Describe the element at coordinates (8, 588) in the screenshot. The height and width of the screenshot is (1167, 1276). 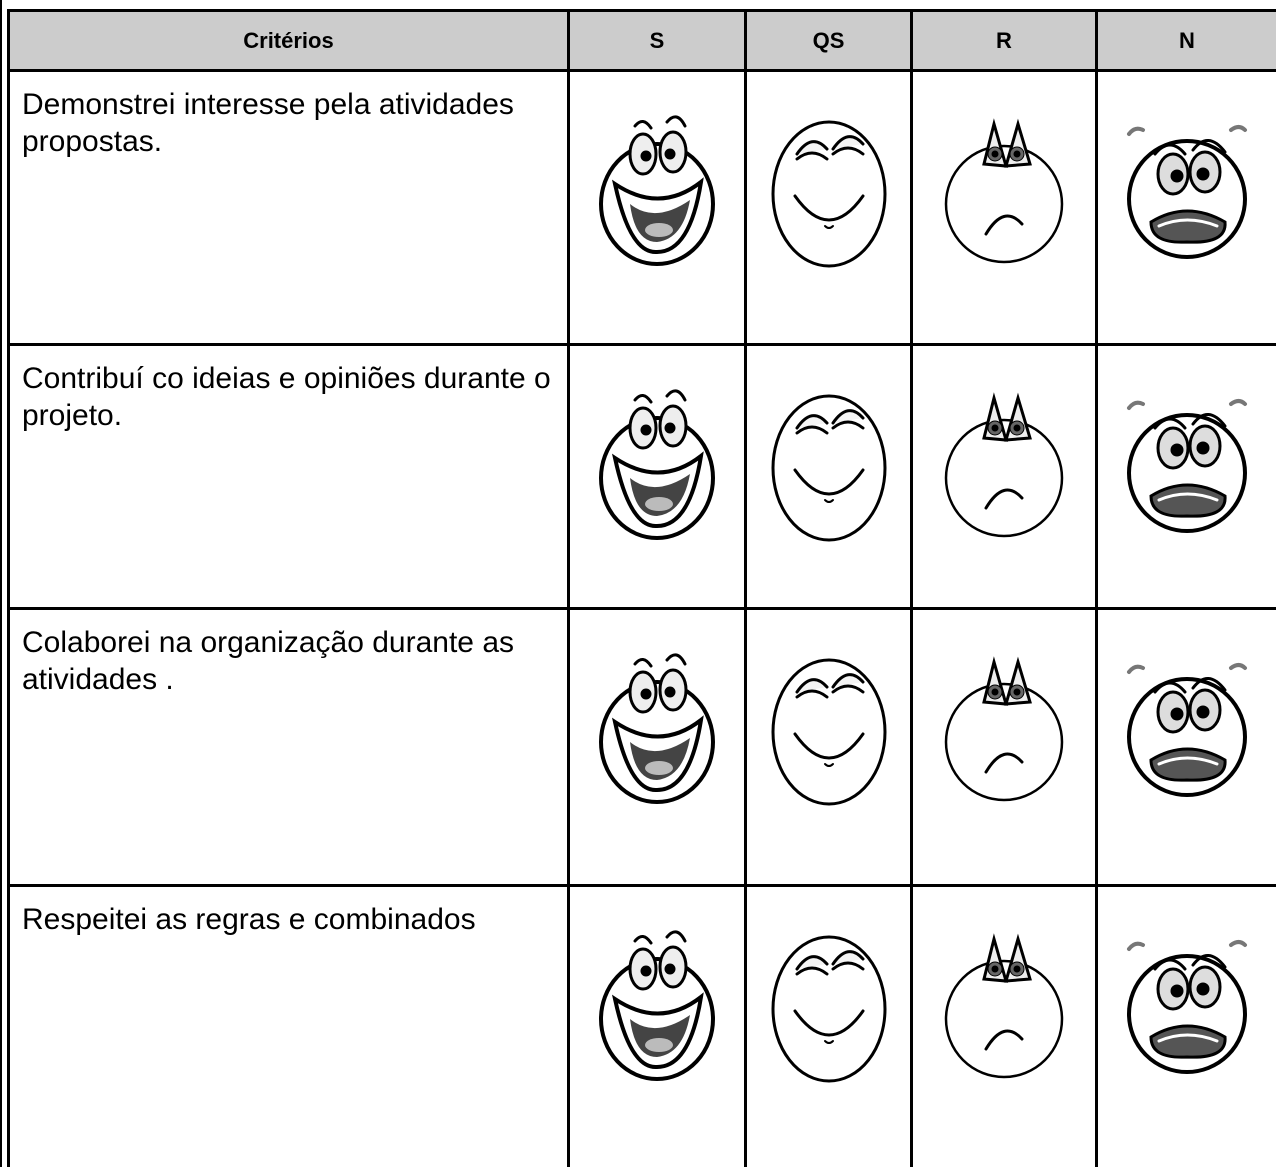
I see `left-border` at that location.